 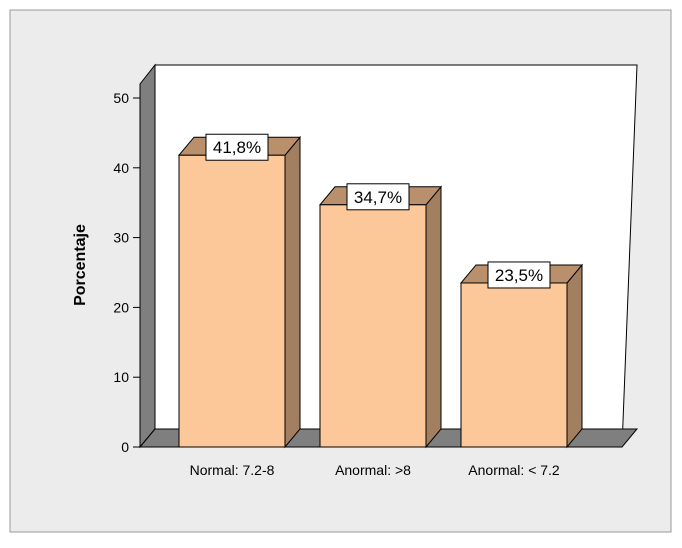 I want to click on x-tick-label: Anormal: >8, so click(x=373, y=470).